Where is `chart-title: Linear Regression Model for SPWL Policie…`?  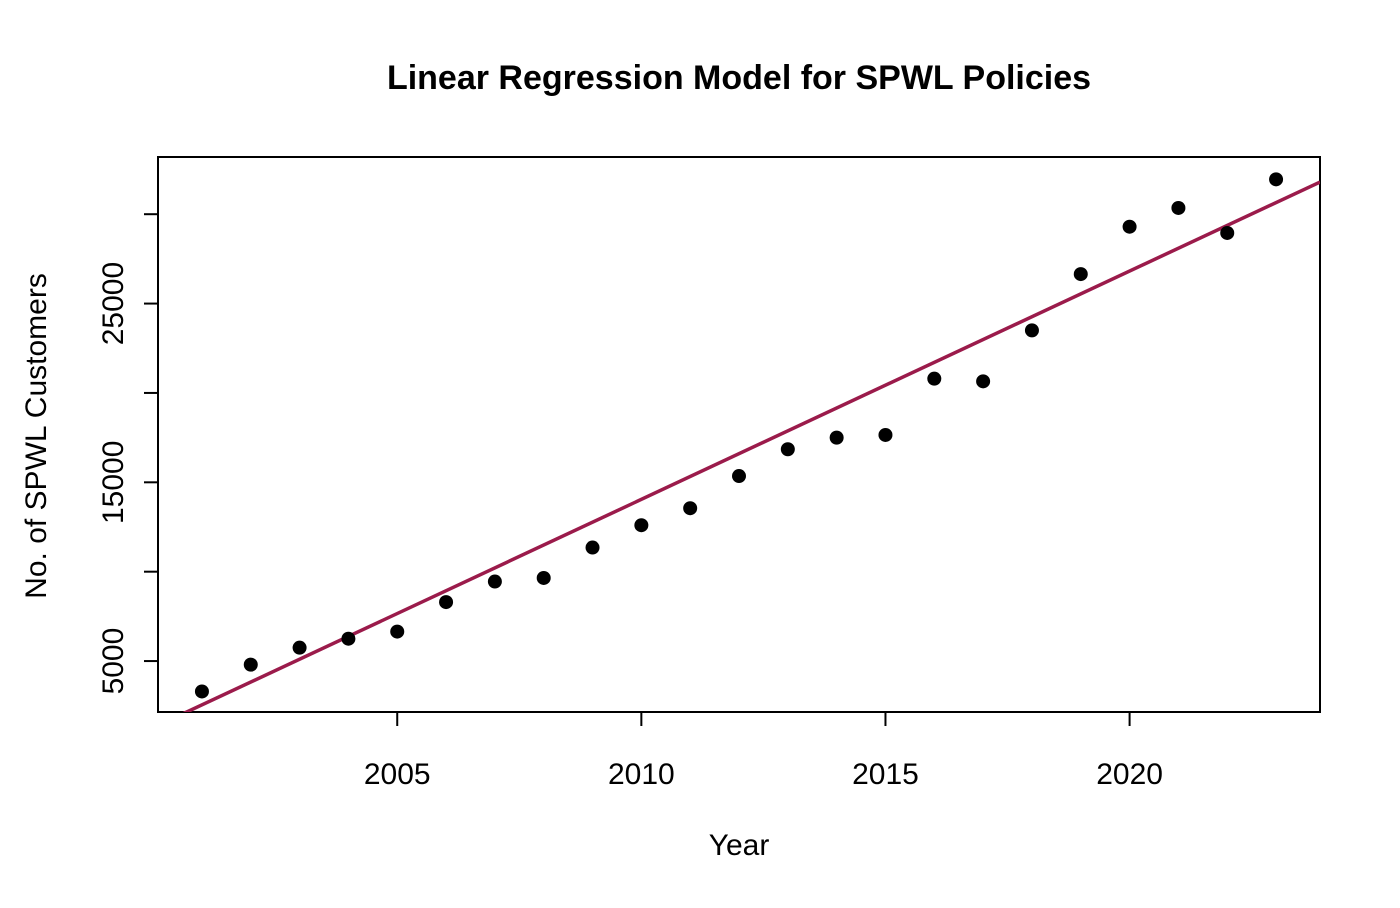
chart-title: Linear Regression Model for SPWL Policie… is located at coordinates (739, 78).